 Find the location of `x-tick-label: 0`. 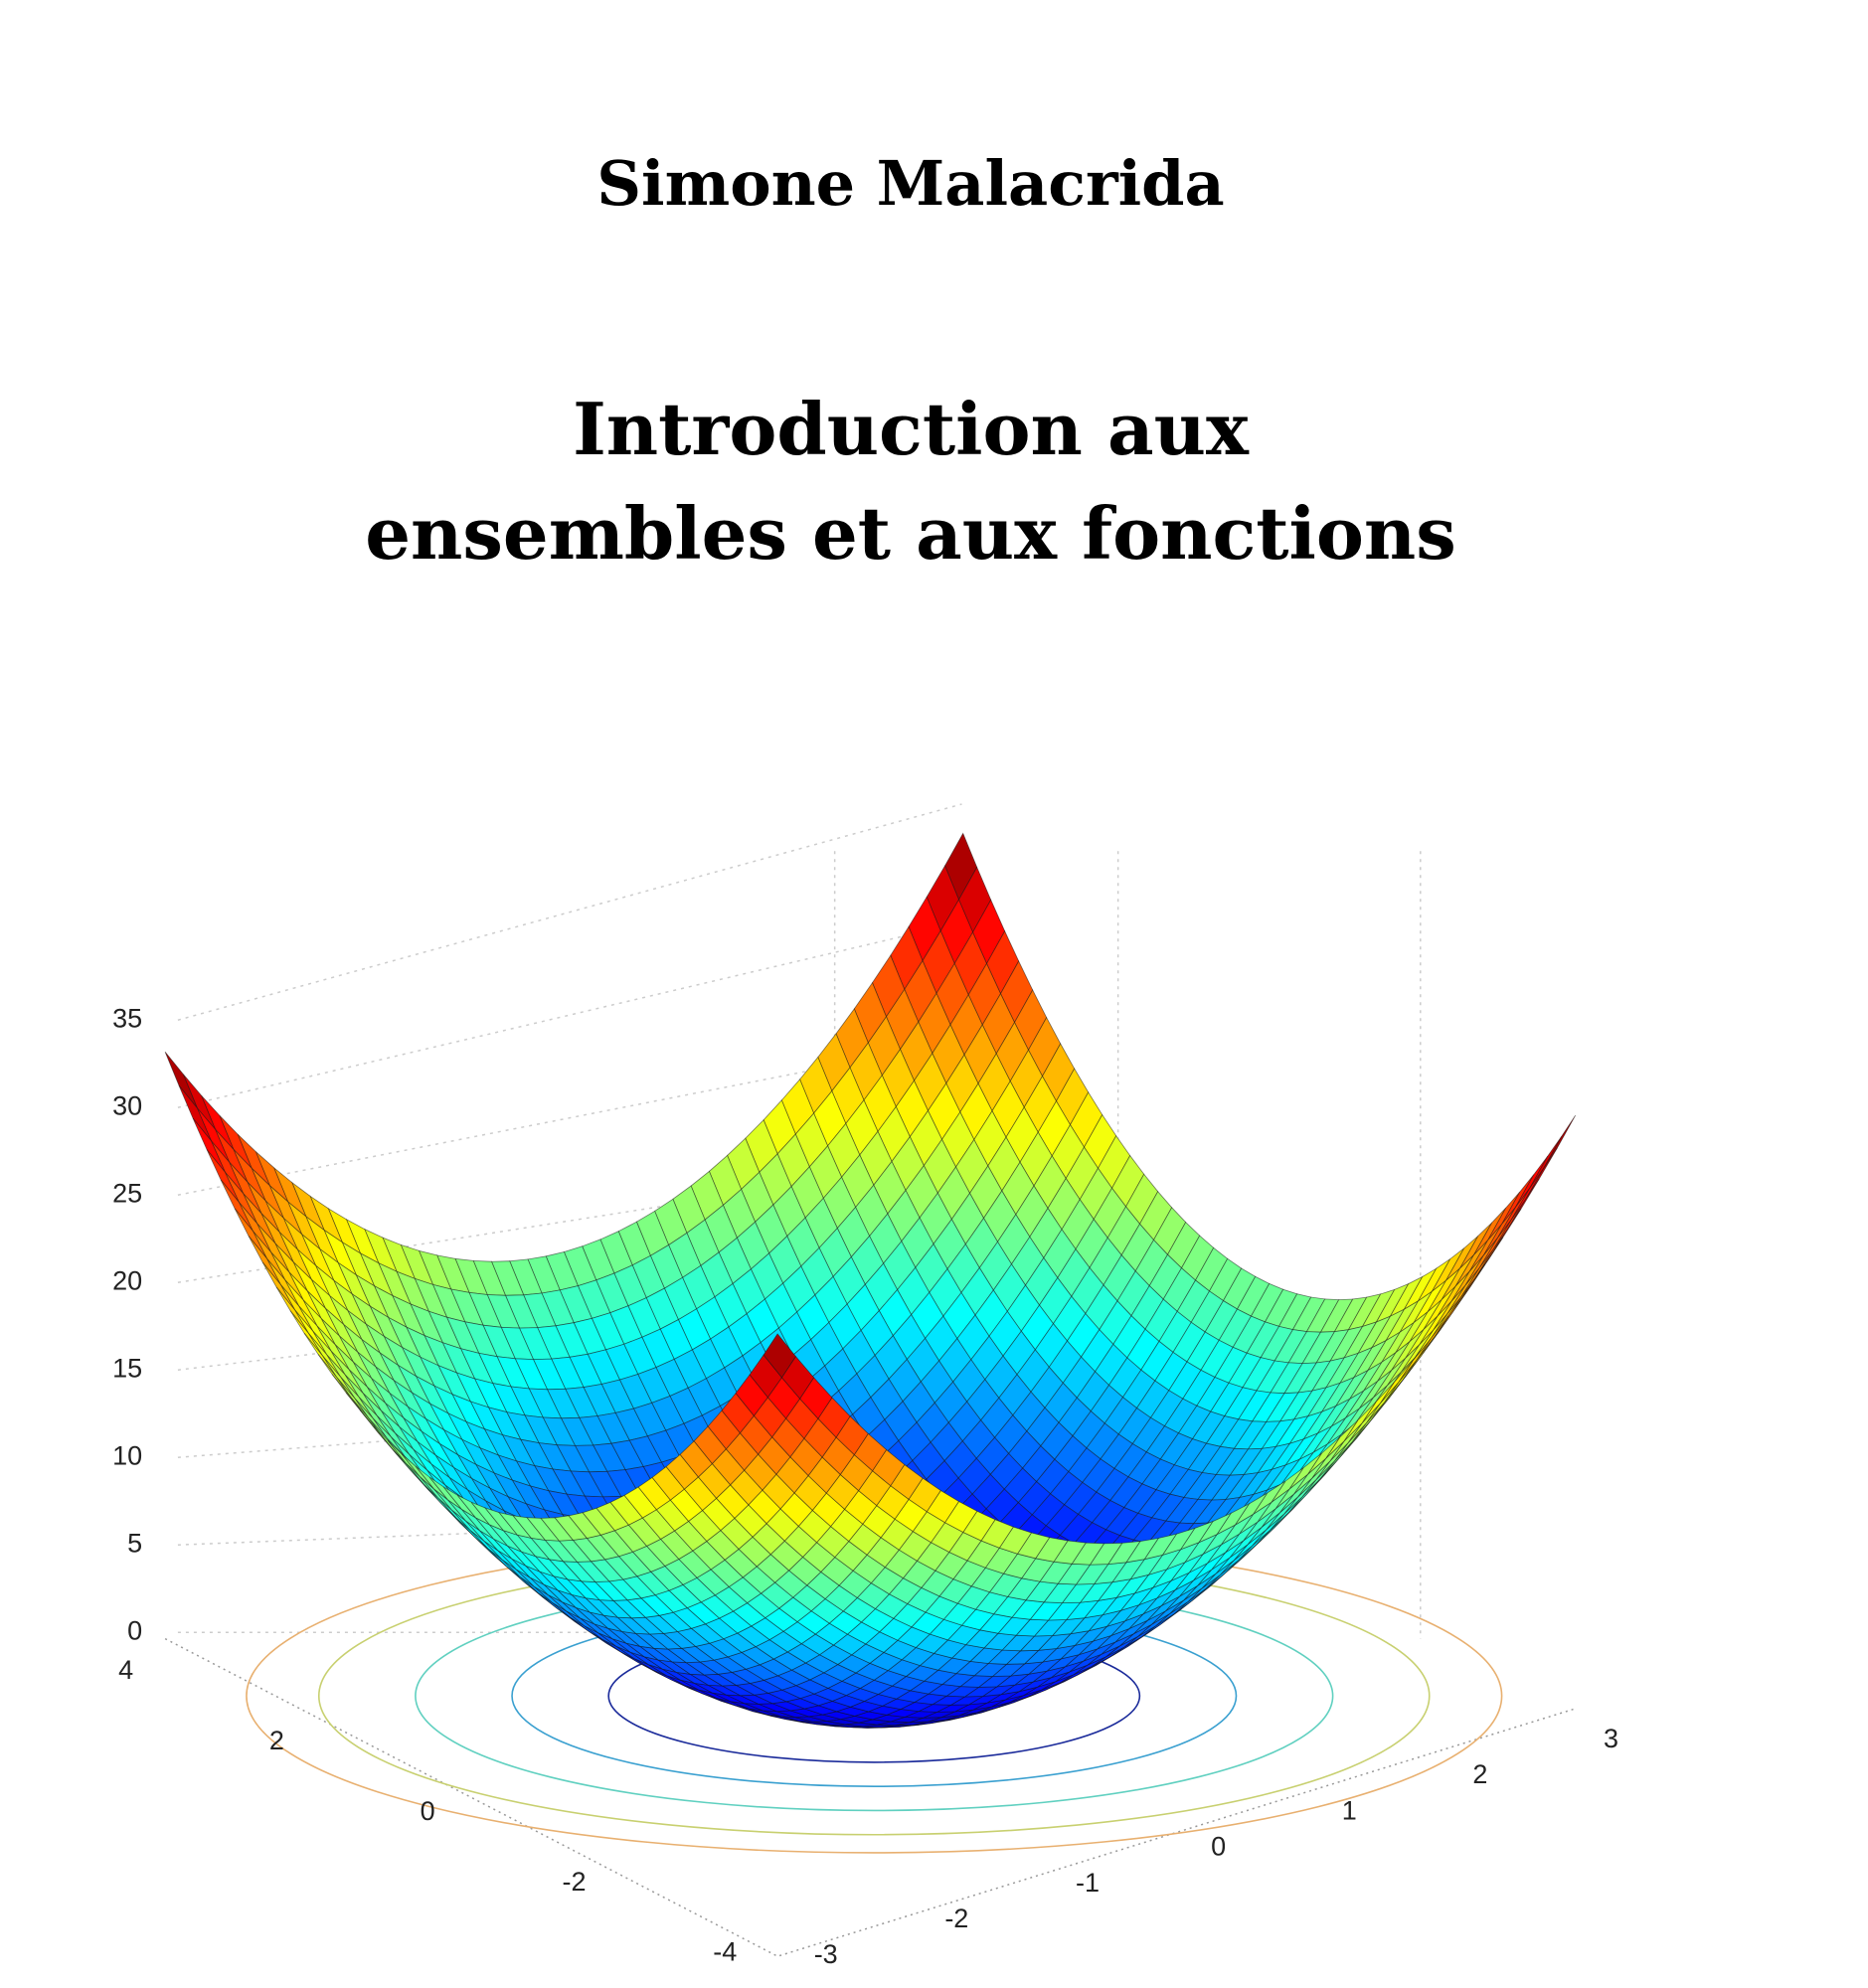

x-tick-label: 0 is located at coordinates (1218, 1847).